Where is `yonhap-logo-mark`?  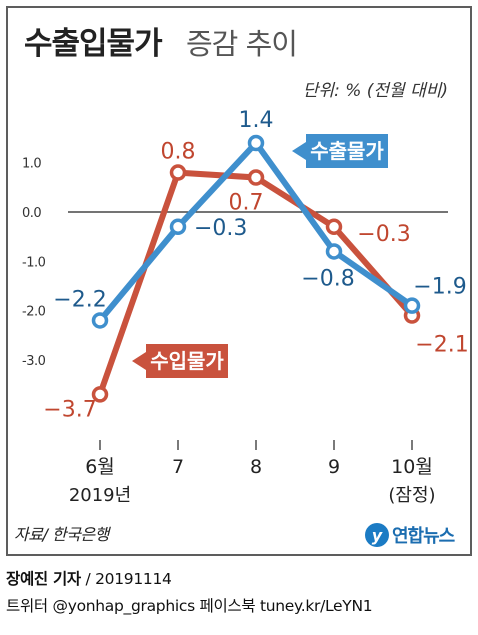
yonhap-logo-mark is located at coordinates (377, 535).